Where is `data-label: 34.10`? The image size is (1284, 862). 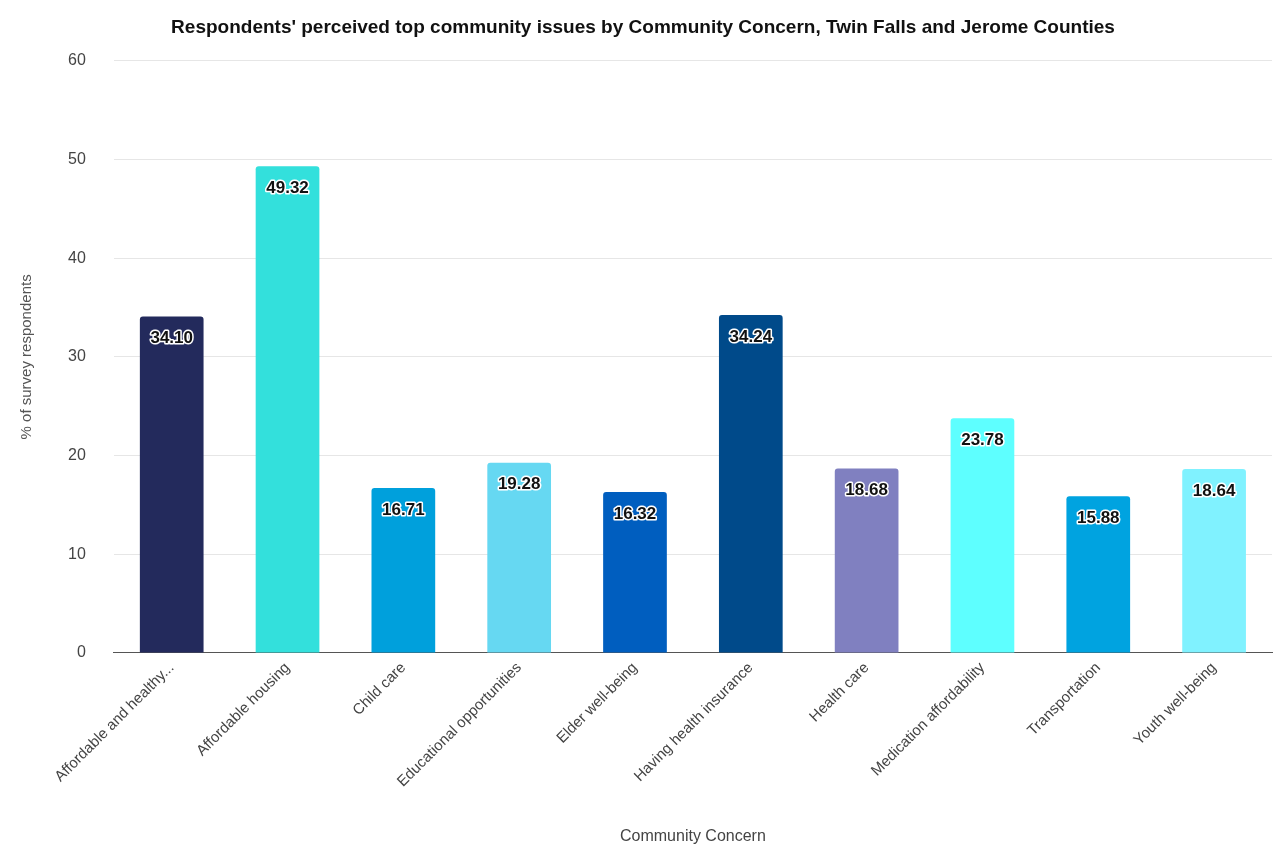
data-label: 34.10 is located at coordinates (171, 338).